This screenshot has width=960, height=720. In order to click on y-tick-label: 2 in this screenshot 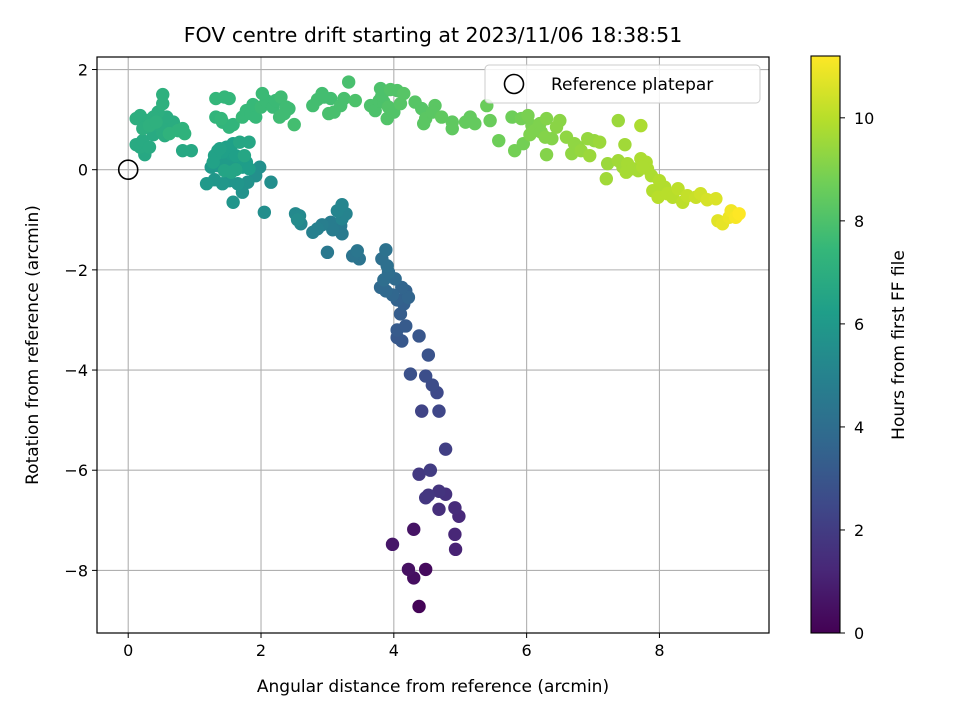, I will do `click(83, 70)`.